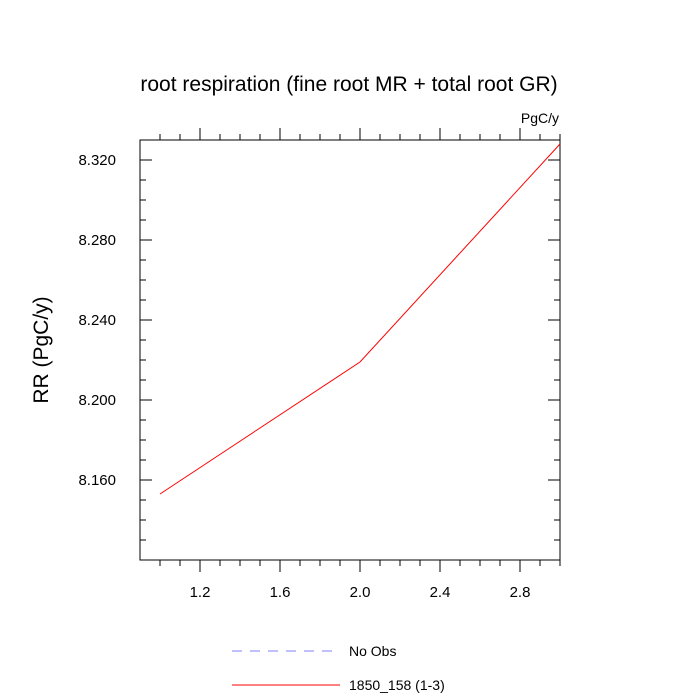 The image size is (700, 700). I want to click on x-tick-label: 1.2, so click(200, 592).